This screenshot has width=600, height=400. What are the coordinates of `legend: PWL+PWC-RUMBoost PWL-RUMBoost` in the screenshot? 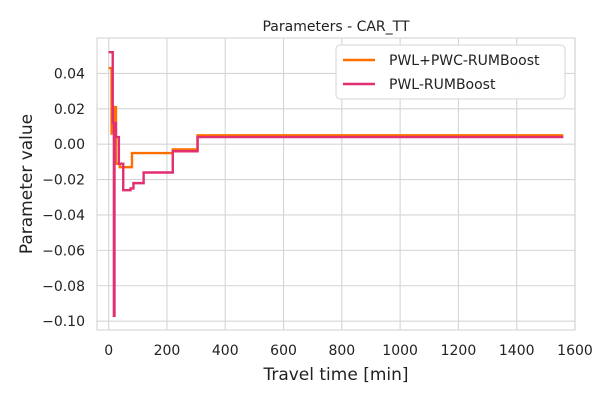 It's located at (450, 72).